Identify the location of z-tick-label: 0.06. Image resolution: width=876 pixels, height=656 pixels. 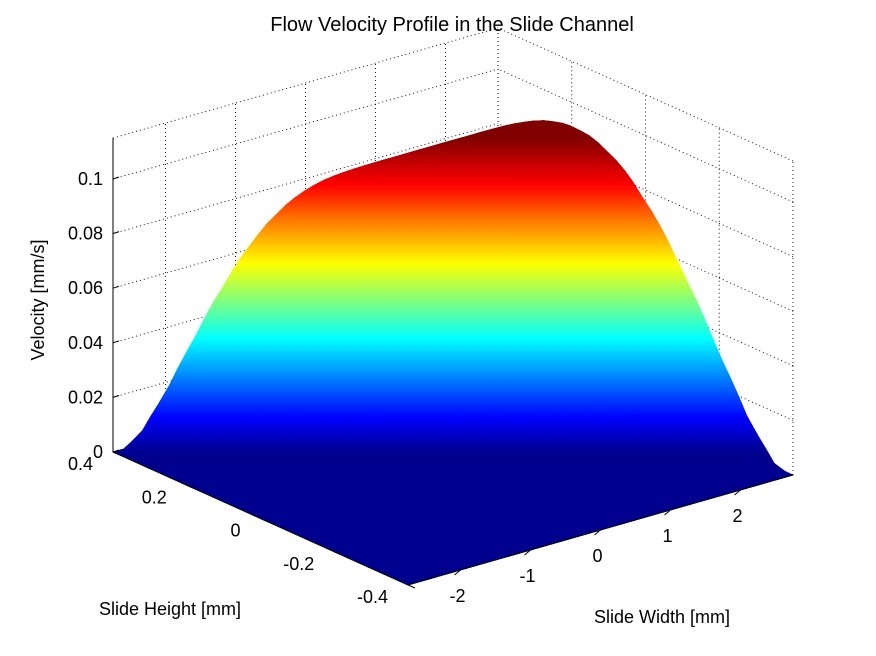
(85, 288).